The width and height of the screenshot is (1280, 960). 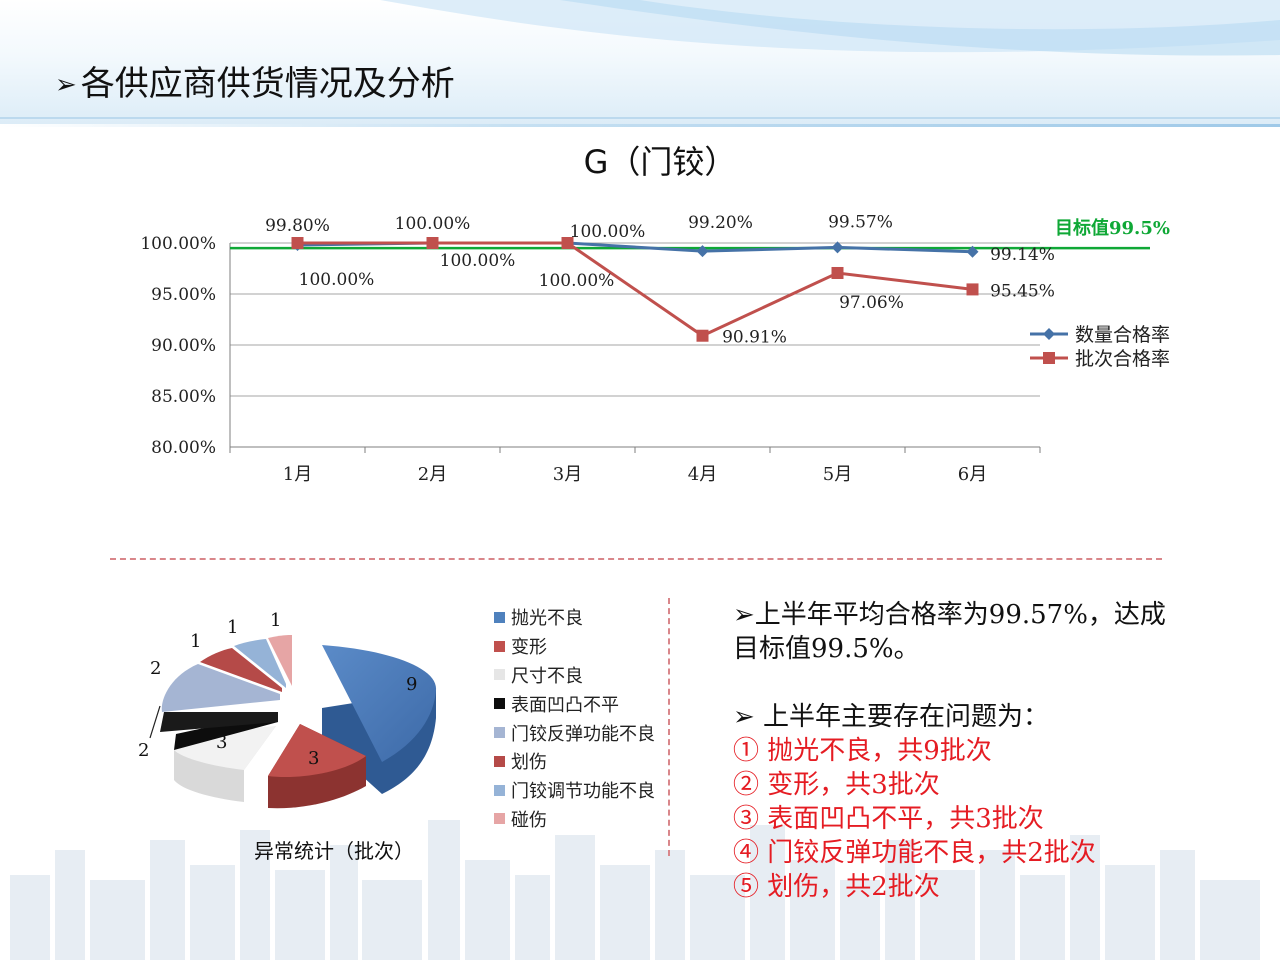 I want to click on pie-slice-scratch, so click(x=241, y=670).